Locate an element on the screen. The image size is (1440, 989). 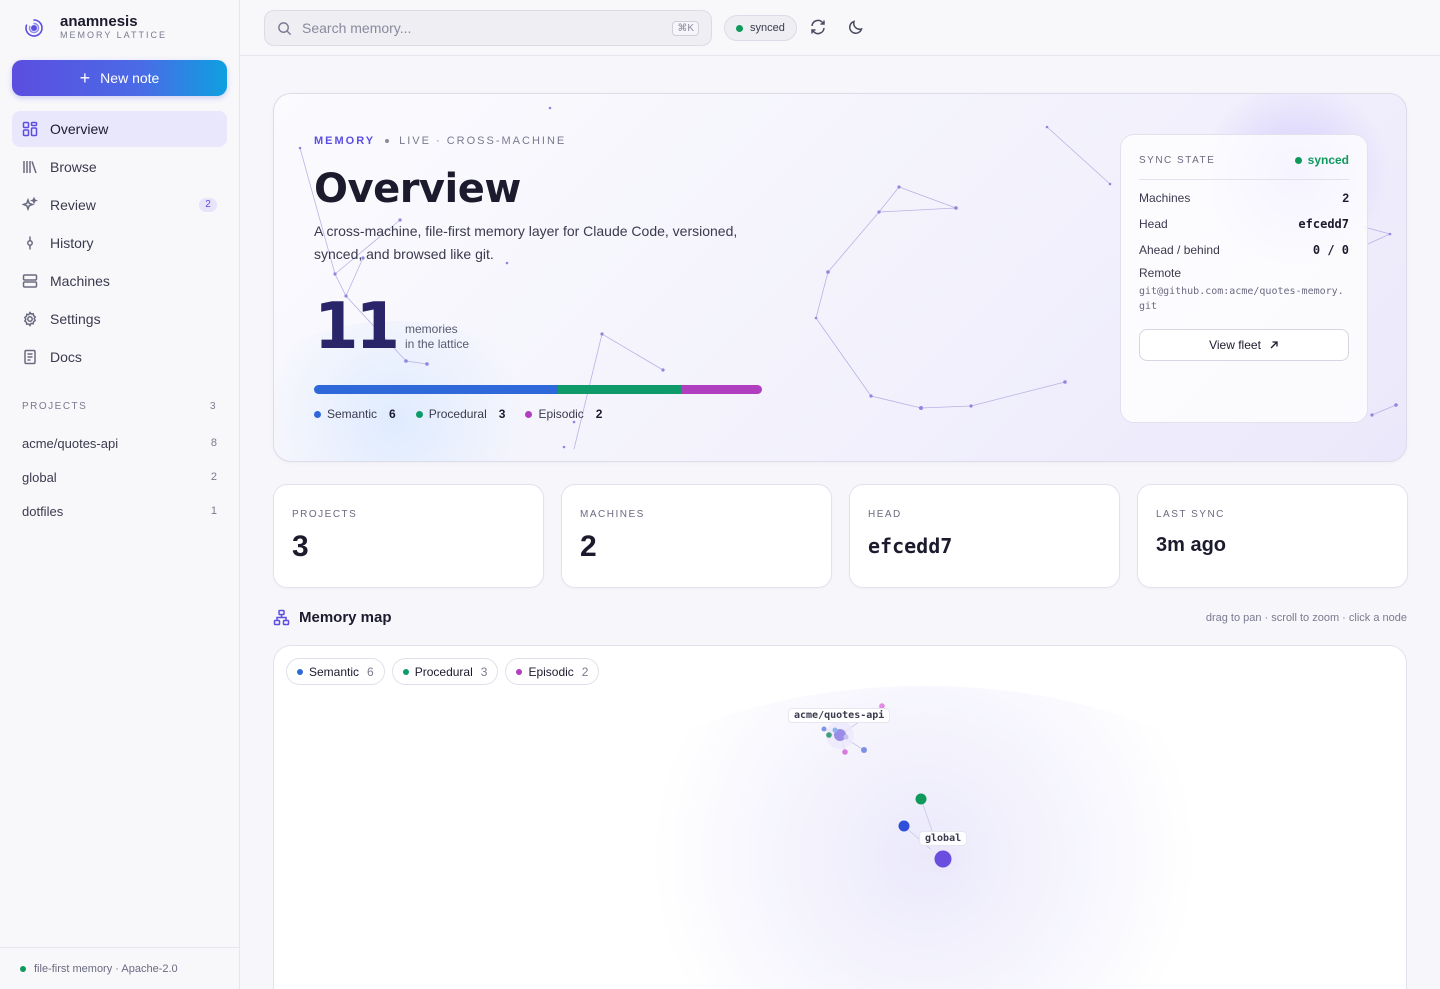
nav-item-review: Review 2 is located at coordinates (119, 205).